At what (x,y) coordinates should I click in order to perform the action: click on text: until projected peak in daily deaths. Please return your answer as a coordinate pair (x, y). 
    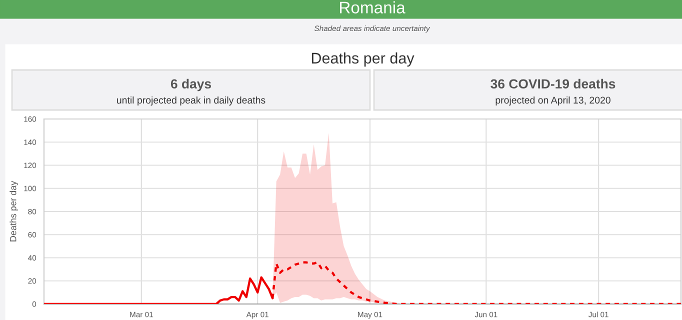
    Looking at the image, I should click on (191, 101).